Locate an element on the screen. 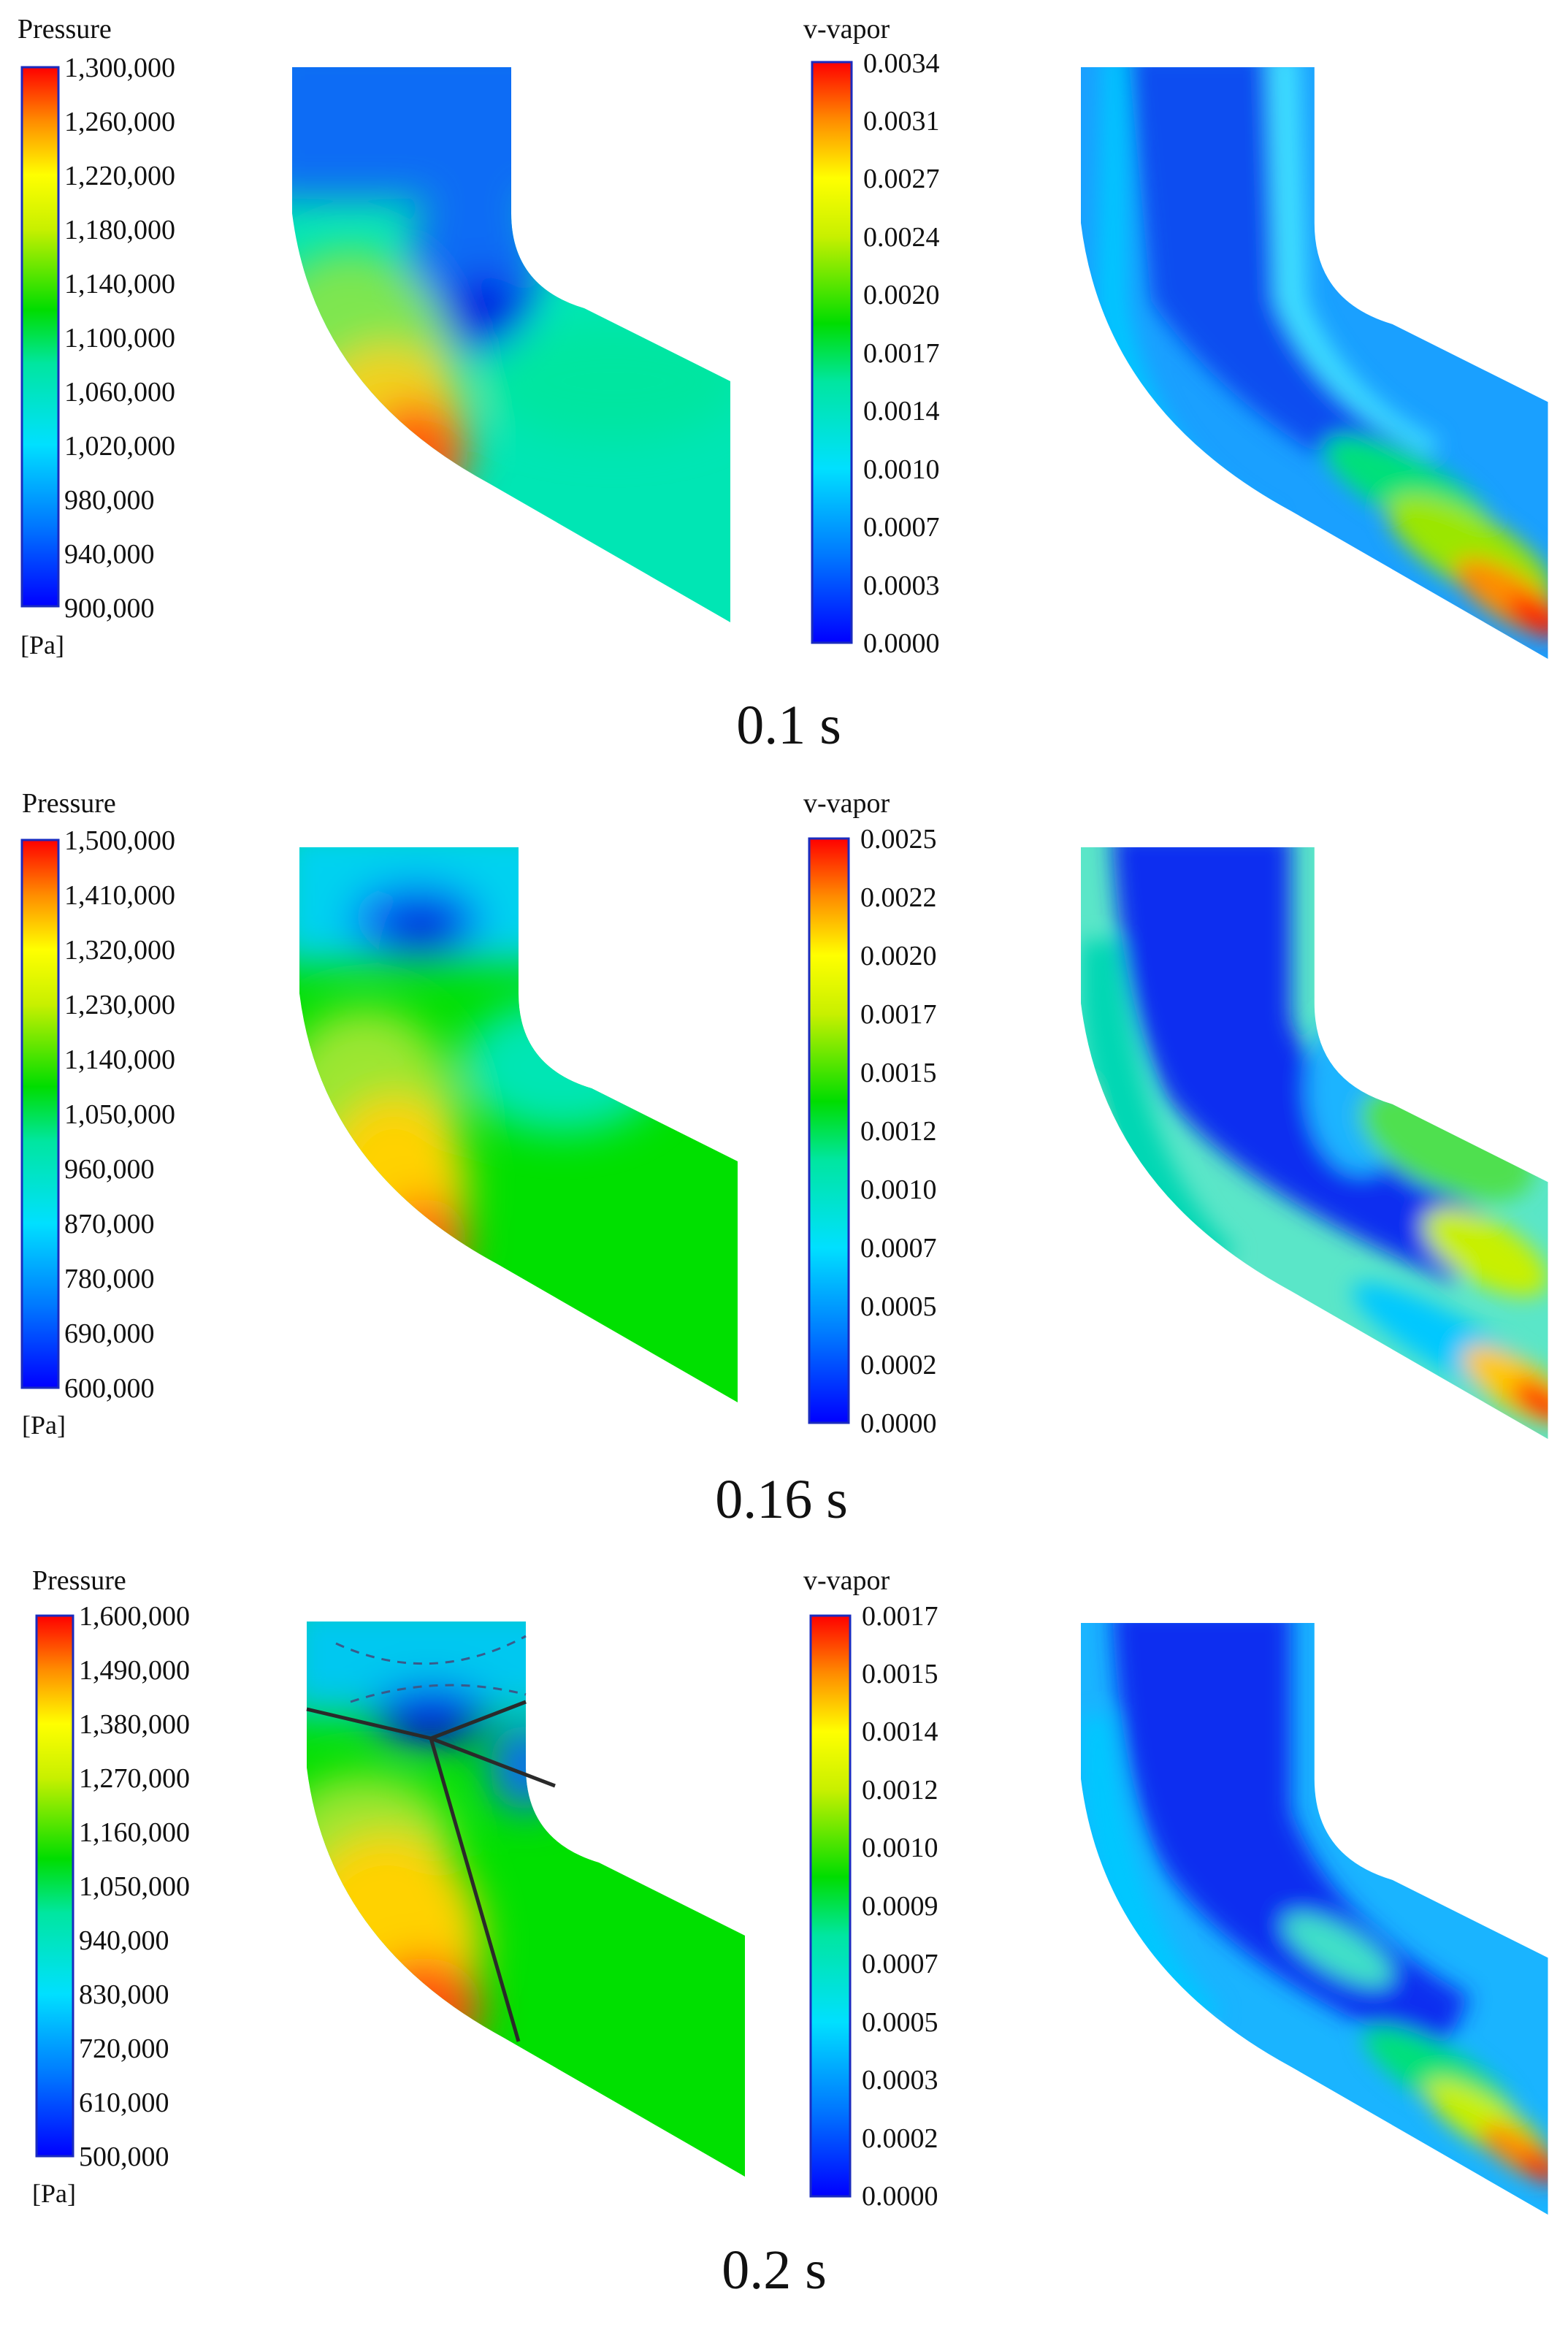 This screenshot has width=1568, height=2330. tick: 1,600,000 is located at coordinates (134, 1616).